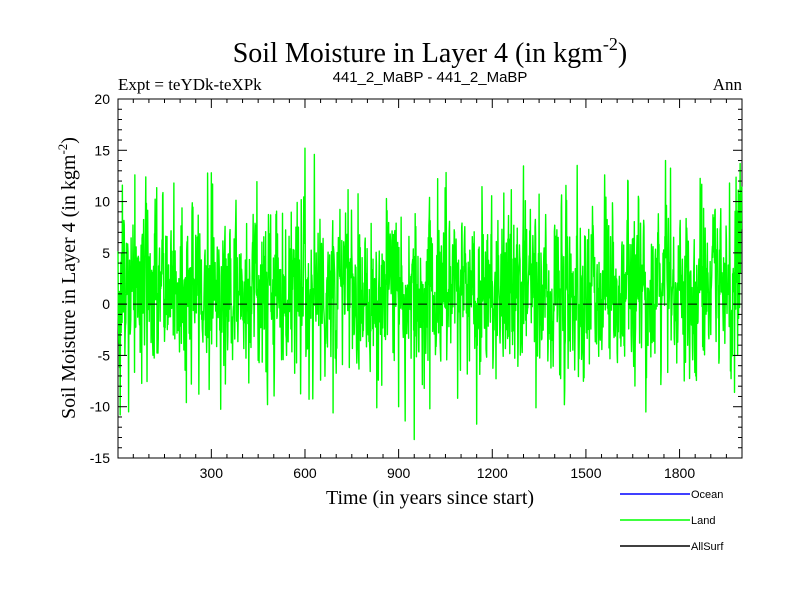 The image size is (800, 600). I want to click on y-axis-label-sup: -2, so click(62, 149).